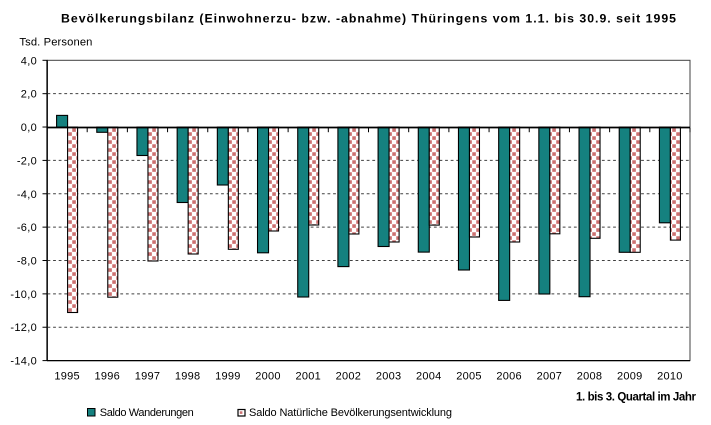  Describe the element at coordinates (55, 42) in the screenshot. I see `svg-text: Tsd. Personen` at that location.